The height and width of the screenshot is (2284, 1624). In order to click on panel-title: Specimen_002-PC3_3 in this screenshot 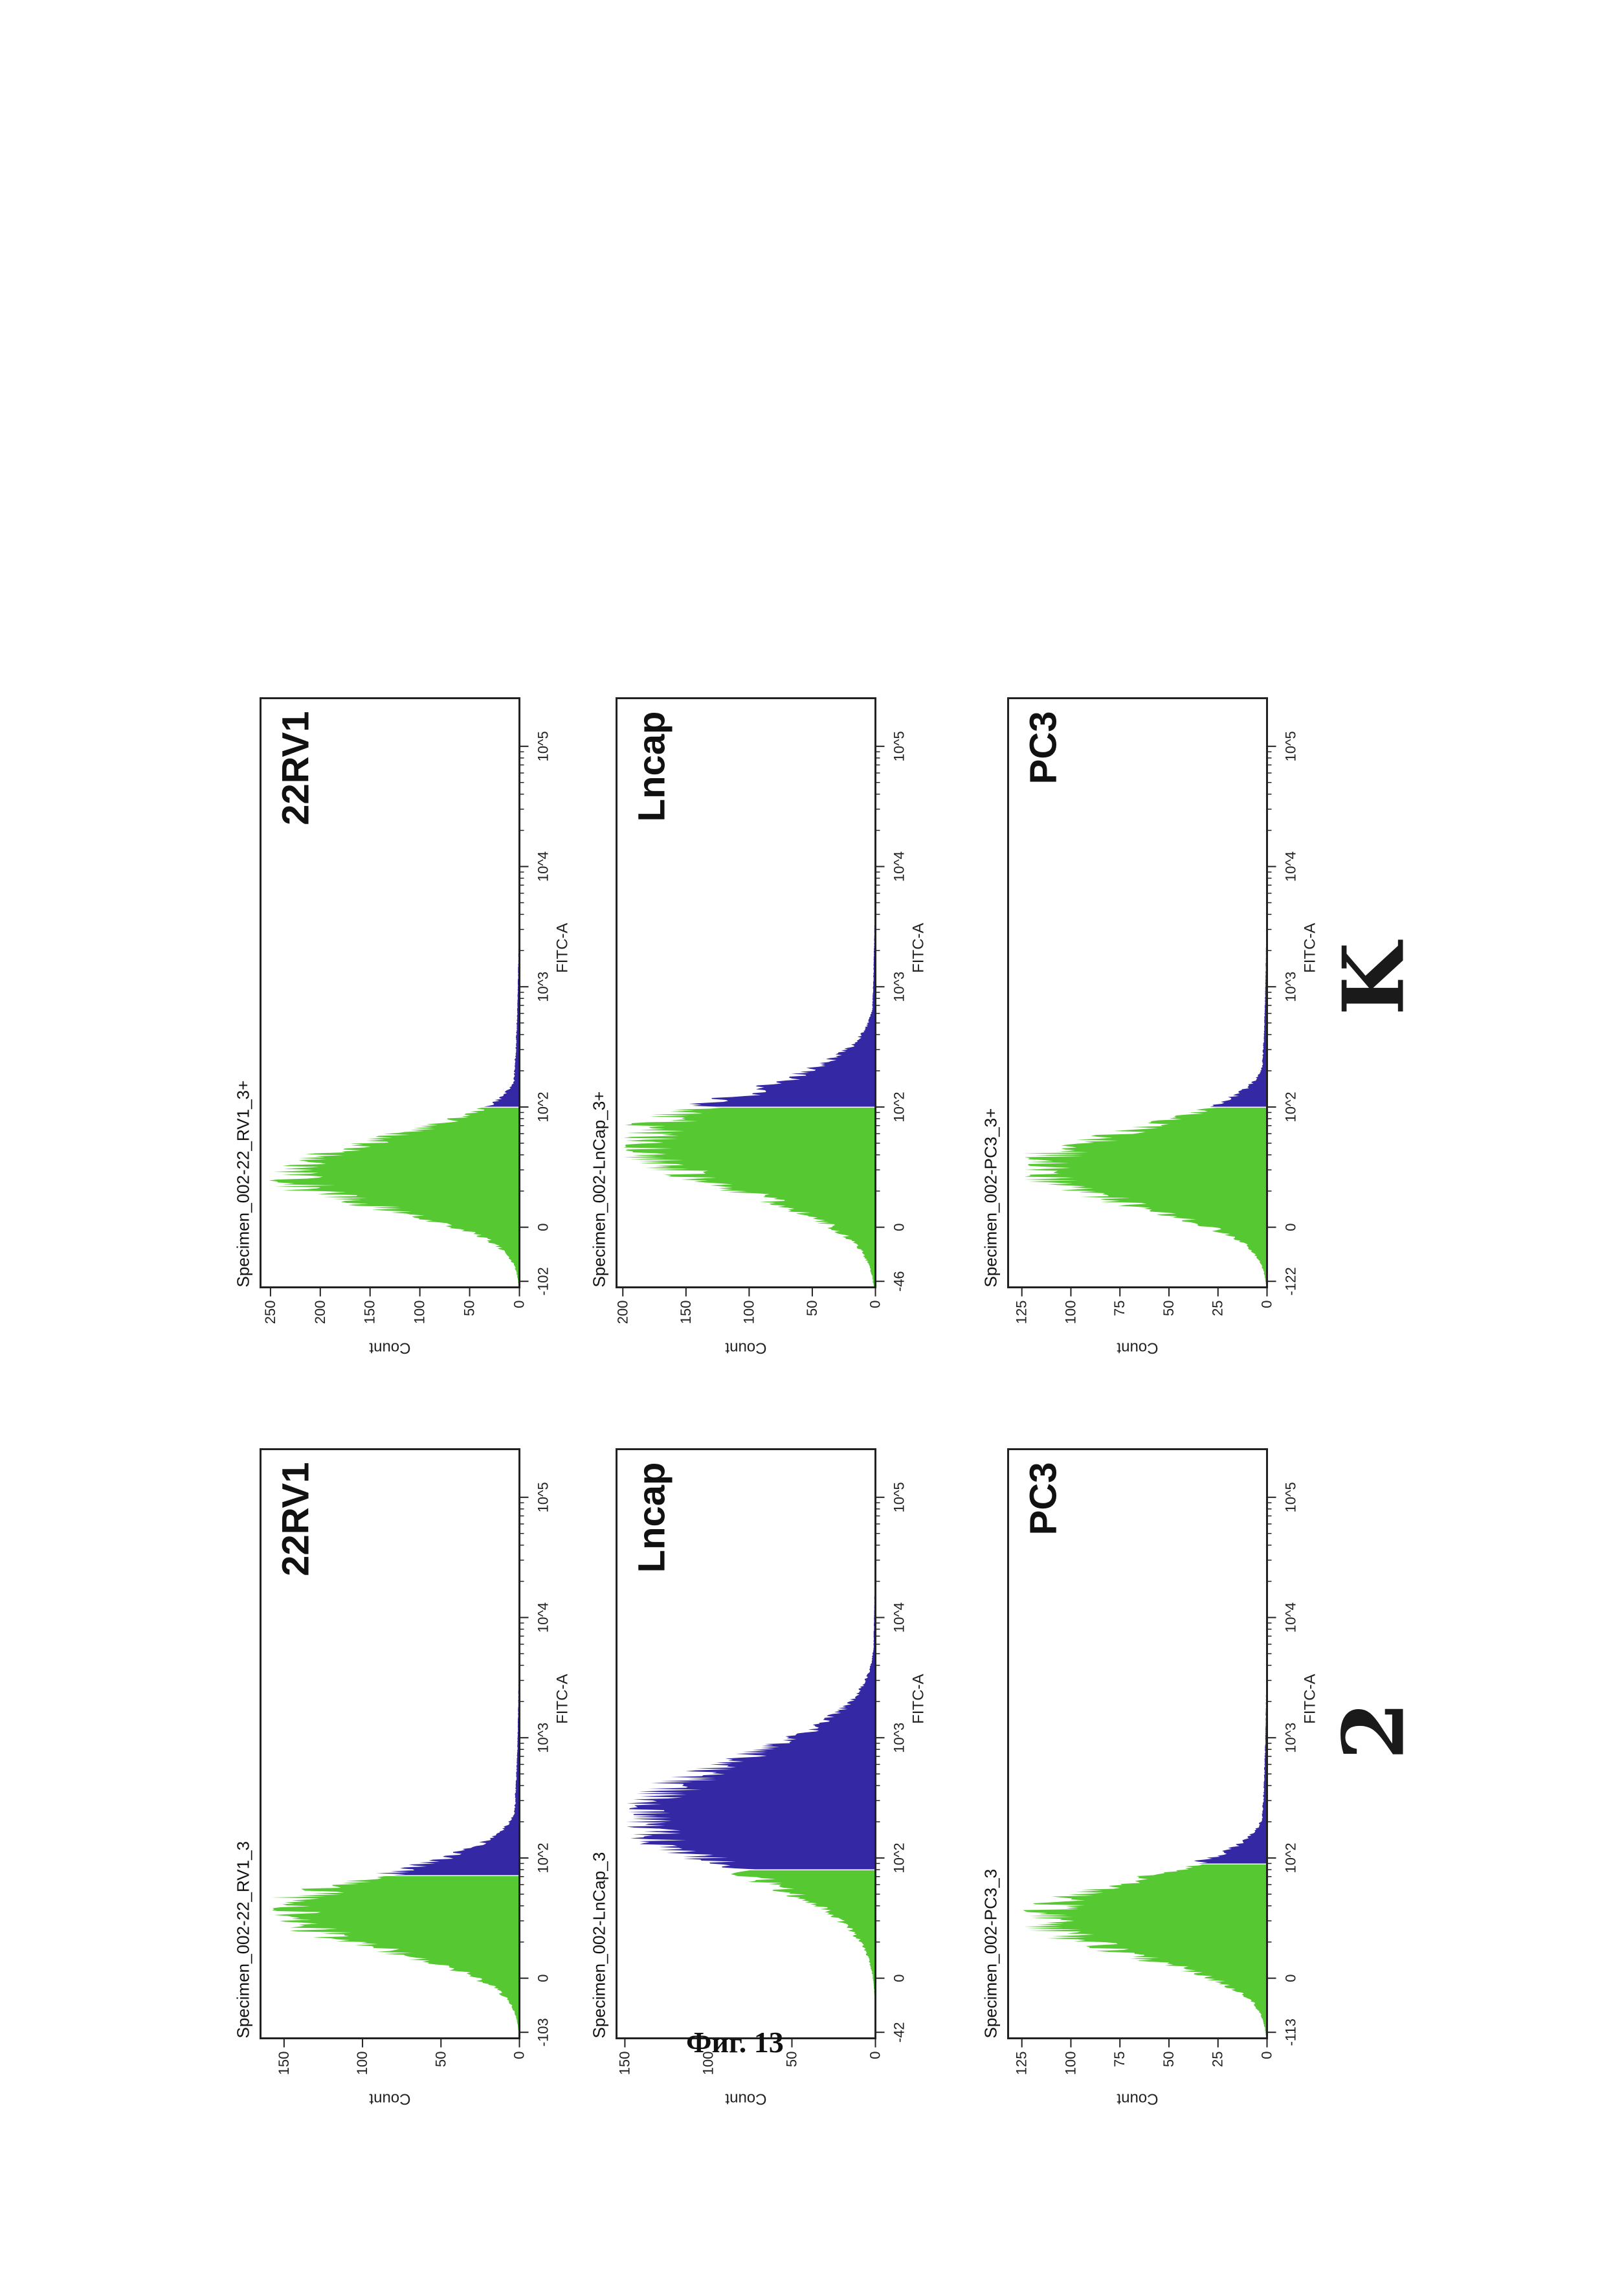, I will do `click(991, 1953)`.